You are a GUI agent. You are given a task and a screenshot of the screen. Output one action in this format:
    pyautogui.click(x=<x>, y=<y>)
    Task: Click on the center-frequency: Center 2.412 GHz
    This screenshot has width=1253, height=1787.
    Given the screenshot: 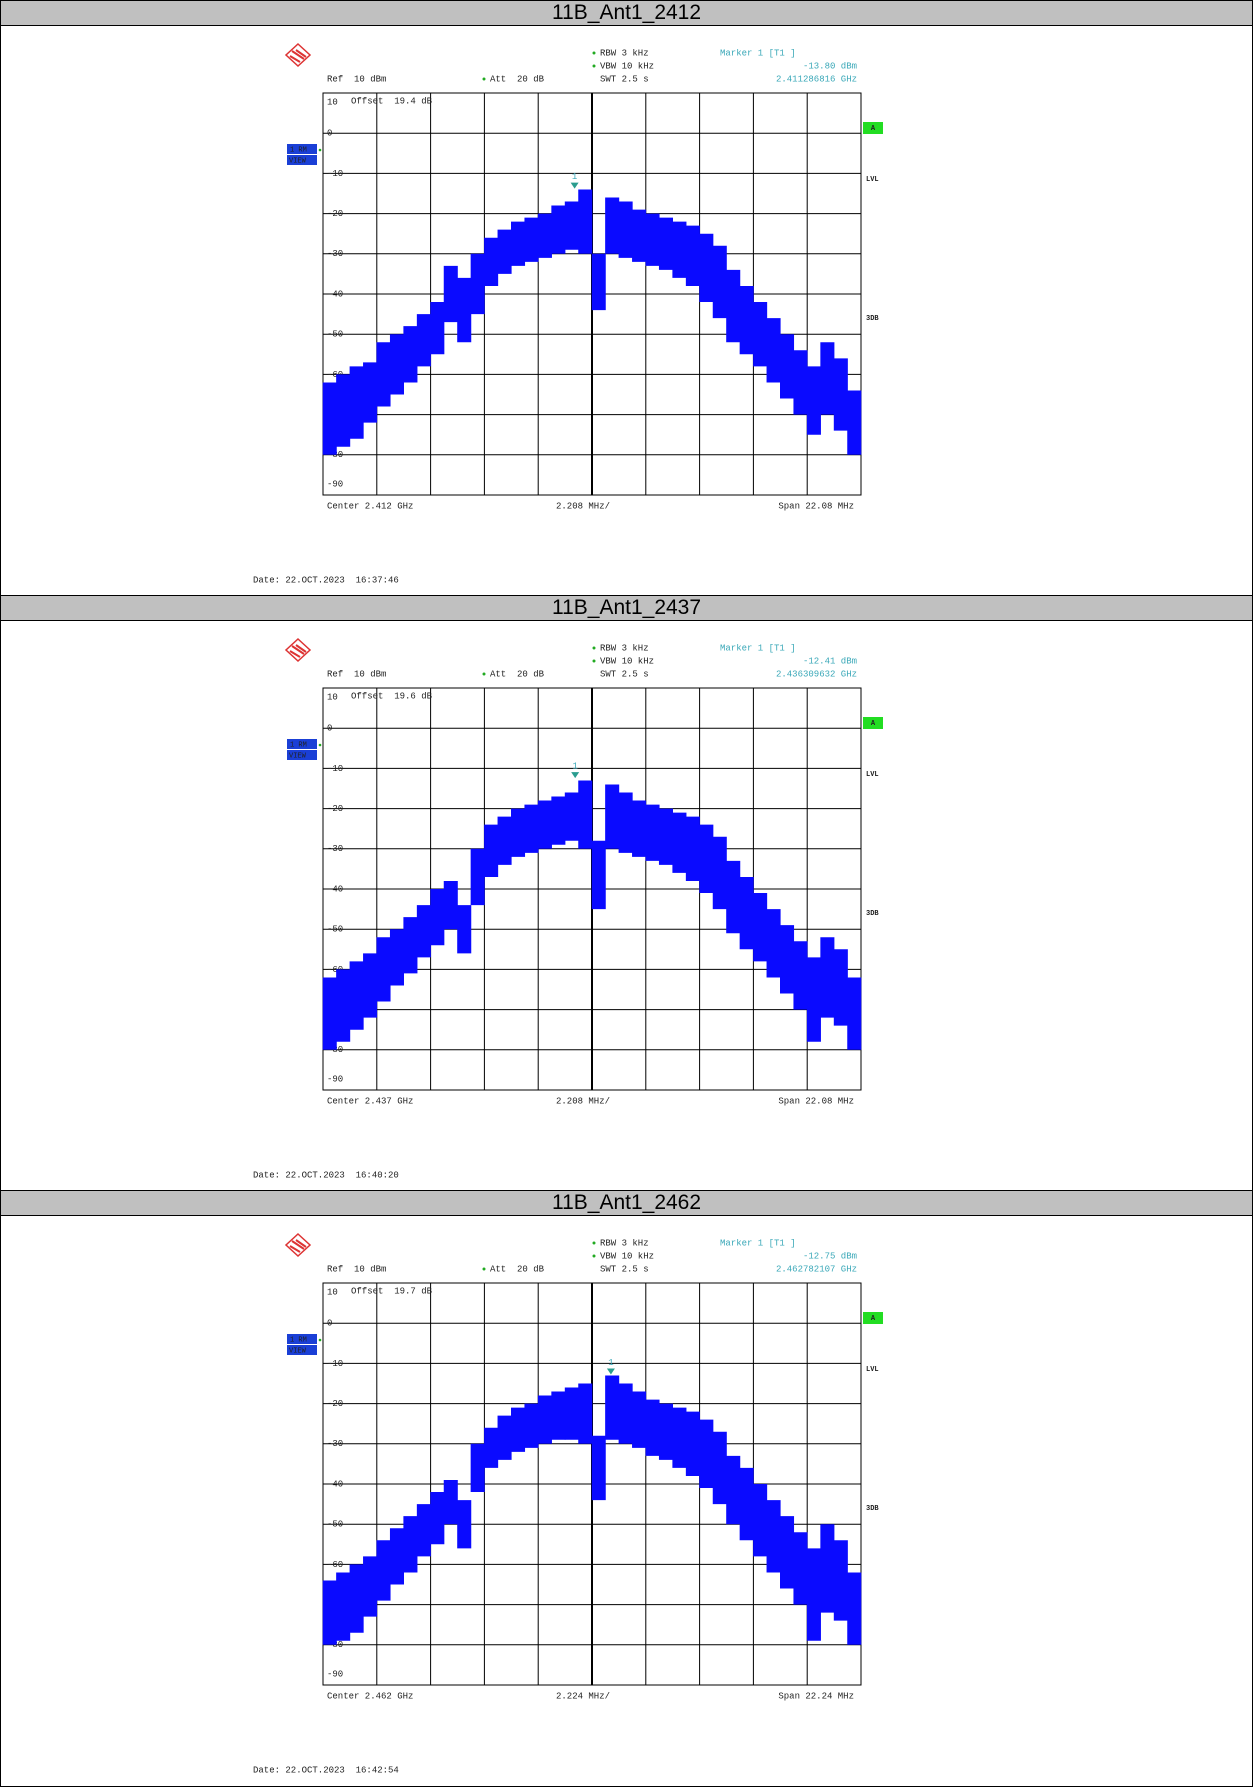 What is the action you would take?
    pyautogui.click(x=370, y=506)
    